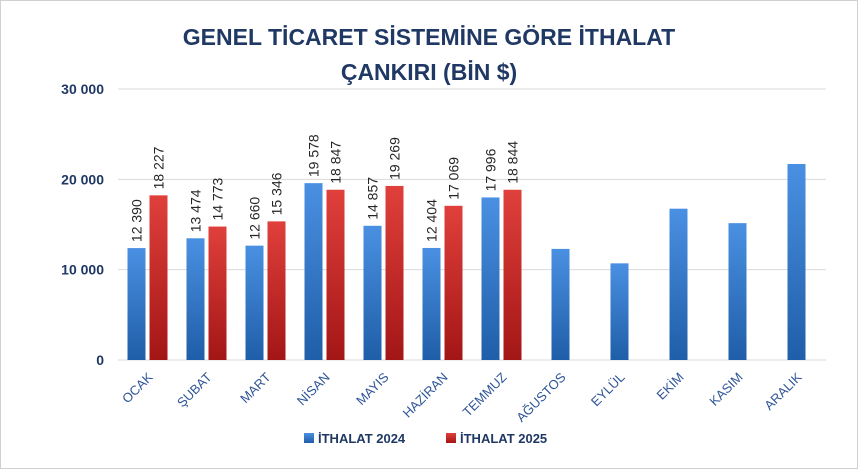 This screenshot has width=858, height=469. Describe the element at coordinates (608, 390) in the screenshot. I see `x-tick-label: EYLÜL` at that location.